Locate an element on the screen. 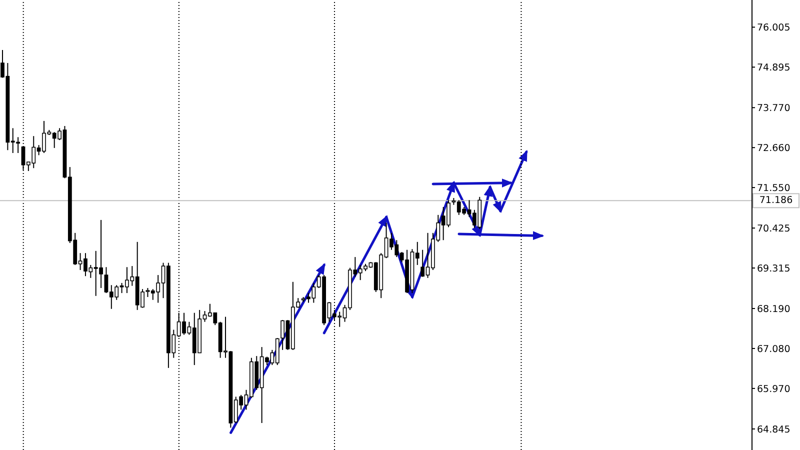 The image size is (800, 450). y-tick-label: 73.770 is located at coordinates (773, 108).